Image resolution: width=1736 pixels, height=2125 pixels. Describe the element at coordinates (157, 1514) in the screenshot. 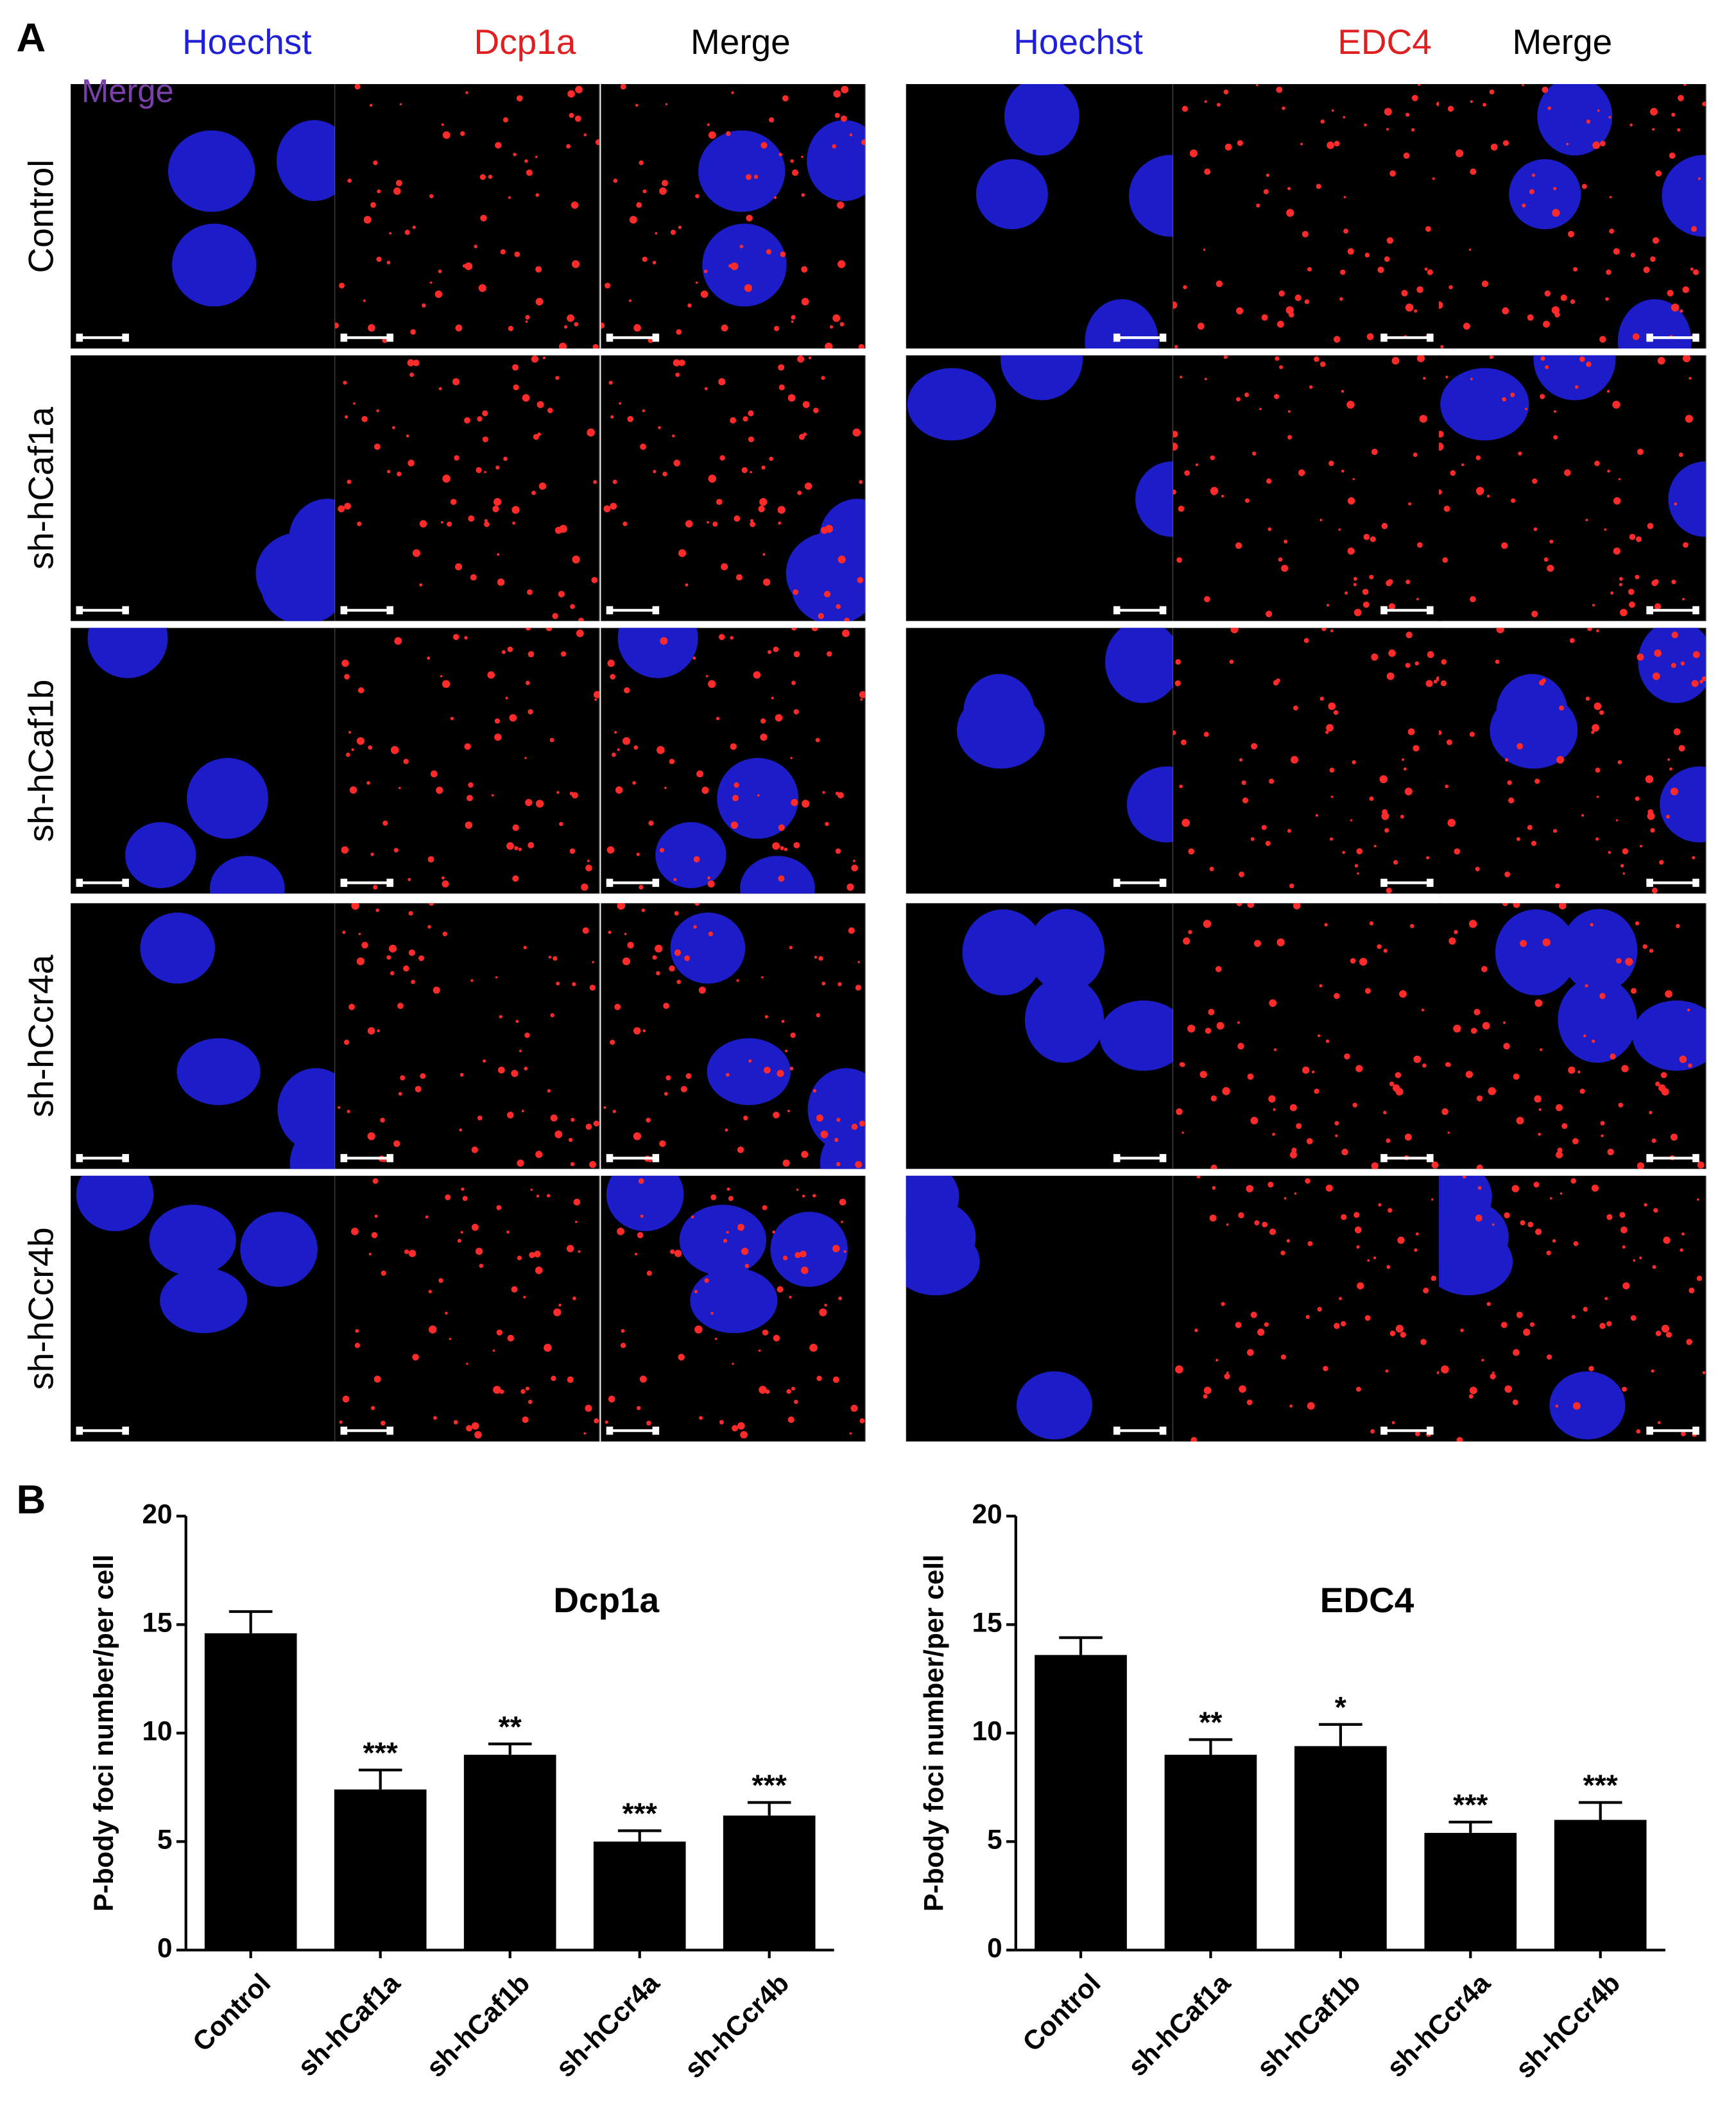

I see `y-tick-label: 20` at that location.